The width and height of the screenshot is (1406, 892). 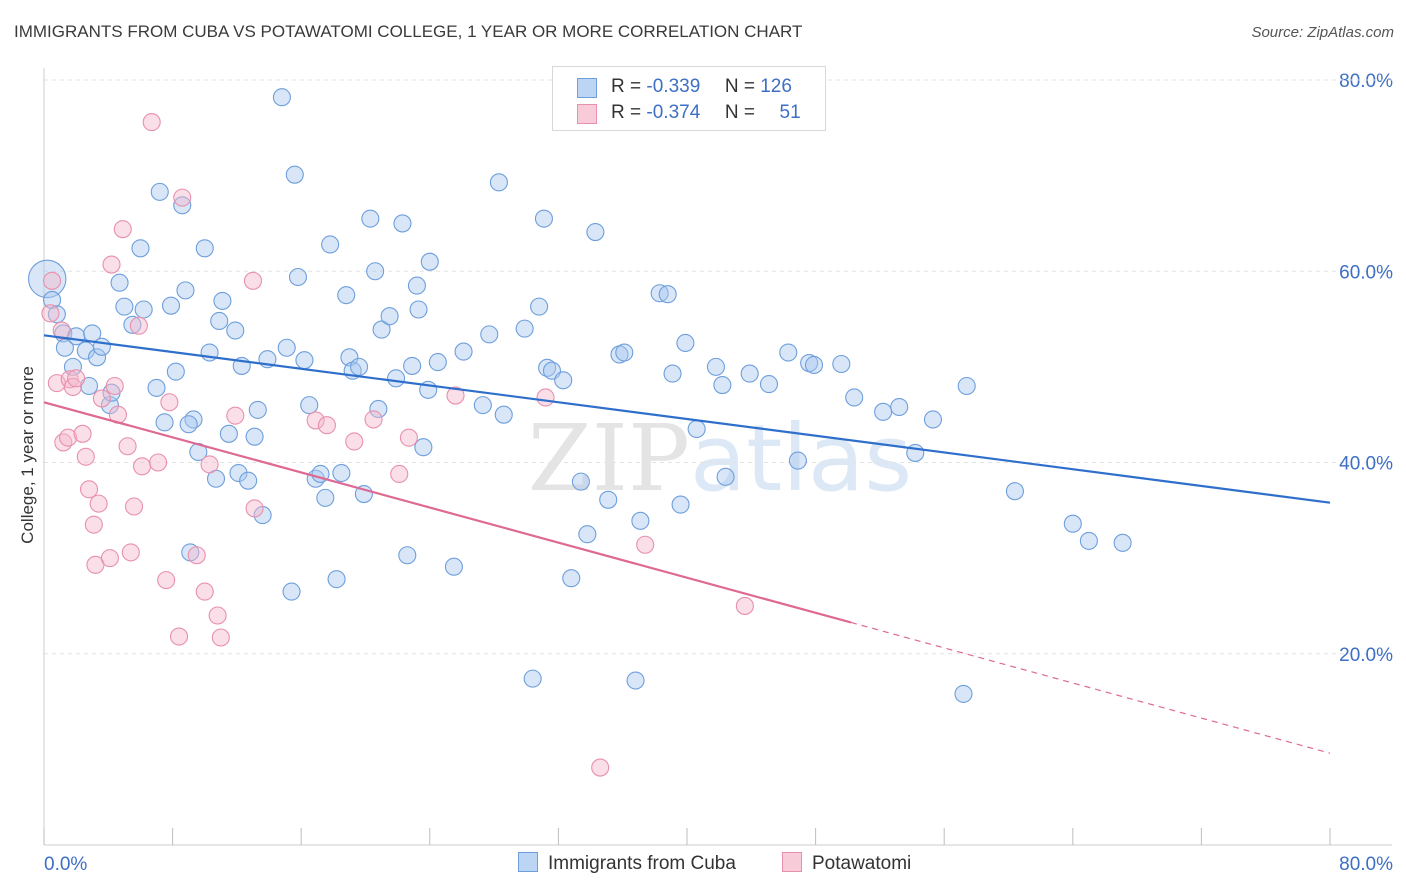 I want to click on watermark-zip: ZIP, so click(x=609, y=458).